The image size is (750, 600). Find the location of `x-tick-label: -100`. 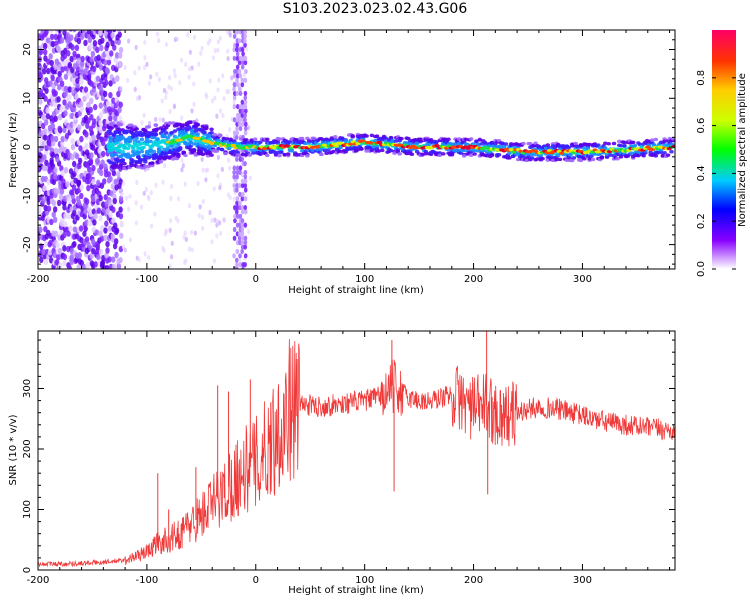

x-tick-label: -100 is located at coordinates (147, 580).